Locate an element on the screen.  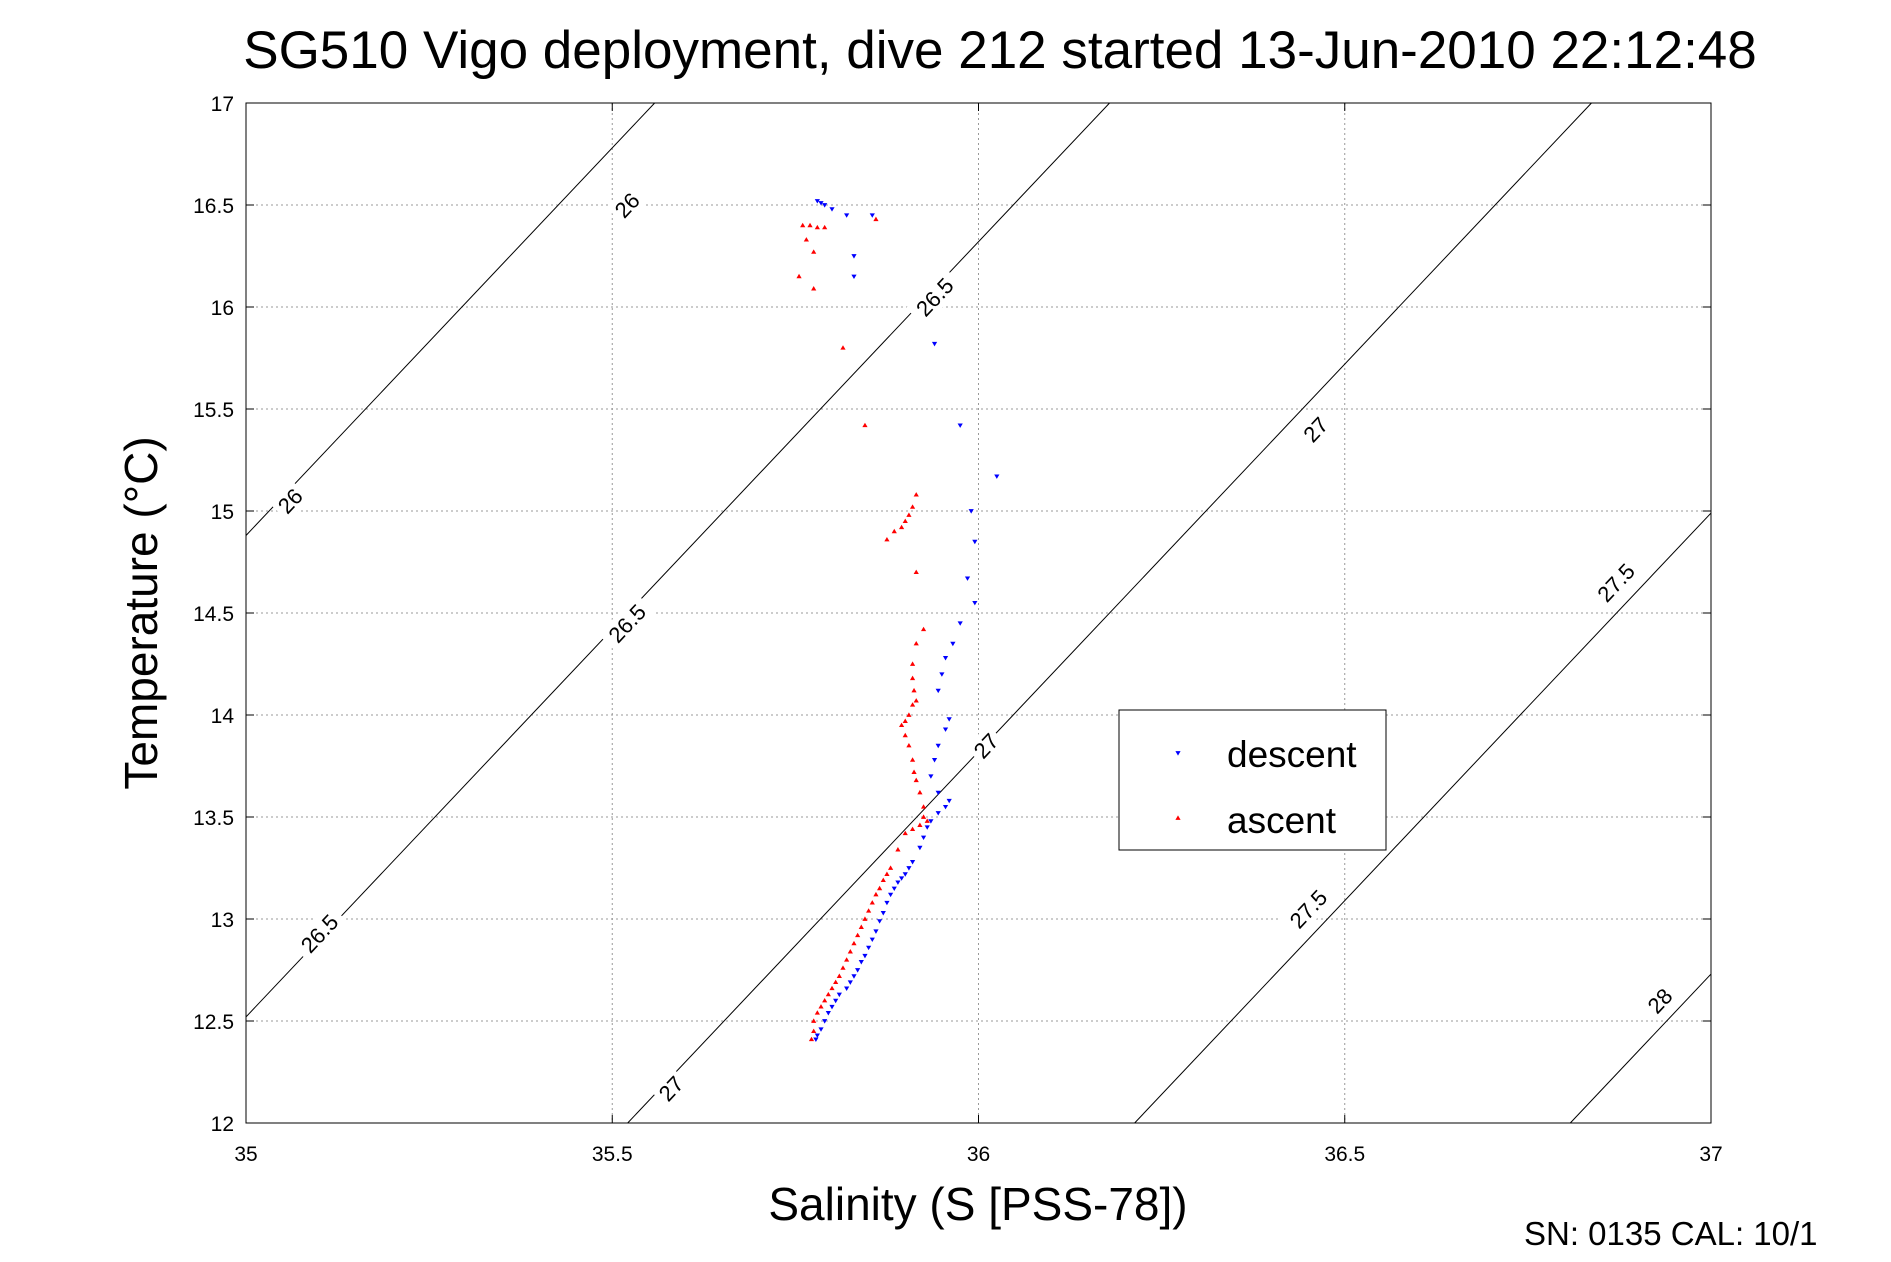
legend-label-ascent: ascent is located at coordinates (1282, 820).